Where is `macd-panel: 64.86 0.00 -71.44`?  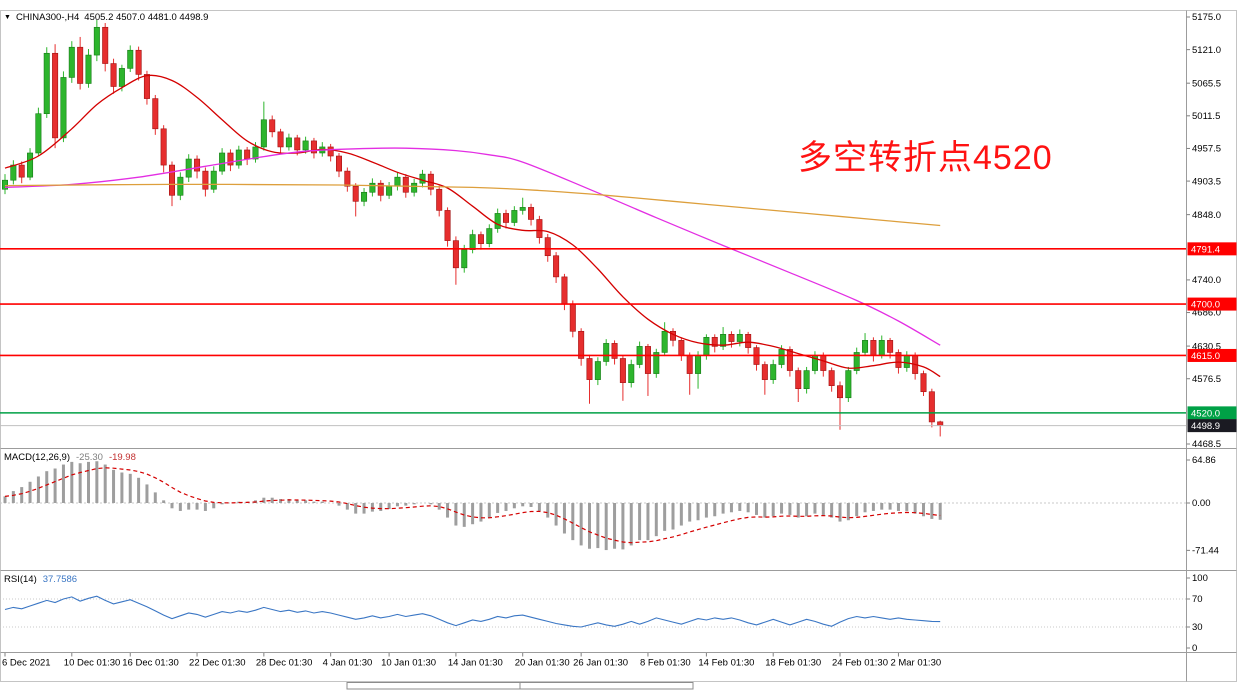 macd-panel: 64.86 0.00 -71.44 is located at coordinates (609, 506).